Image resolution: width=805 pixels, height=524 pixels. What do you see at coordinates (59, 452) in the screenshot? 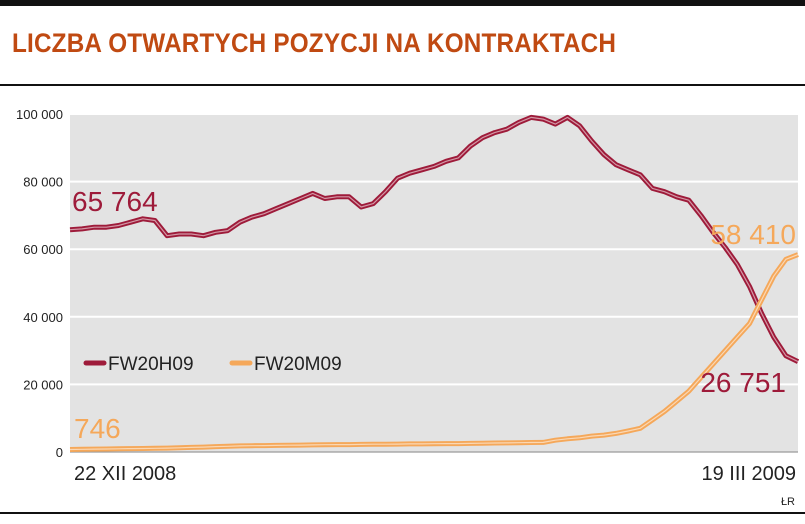
I see `y-tick-label-0: 0` at bounding box center [59, 452].